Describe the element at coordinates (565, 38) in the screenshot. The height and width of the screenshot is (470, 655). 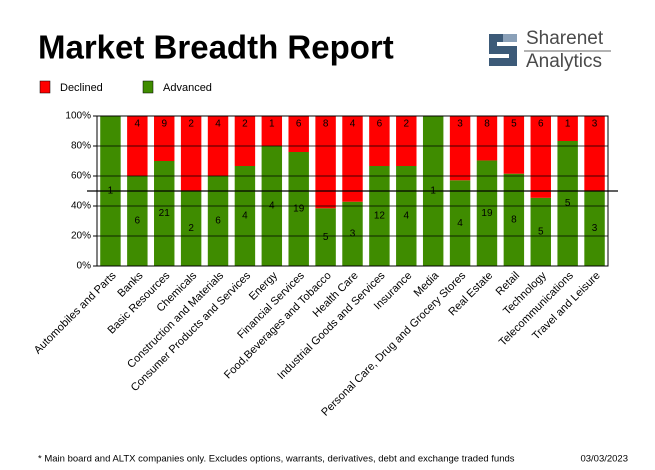
I see `brand-name: Sharenet` at that location.